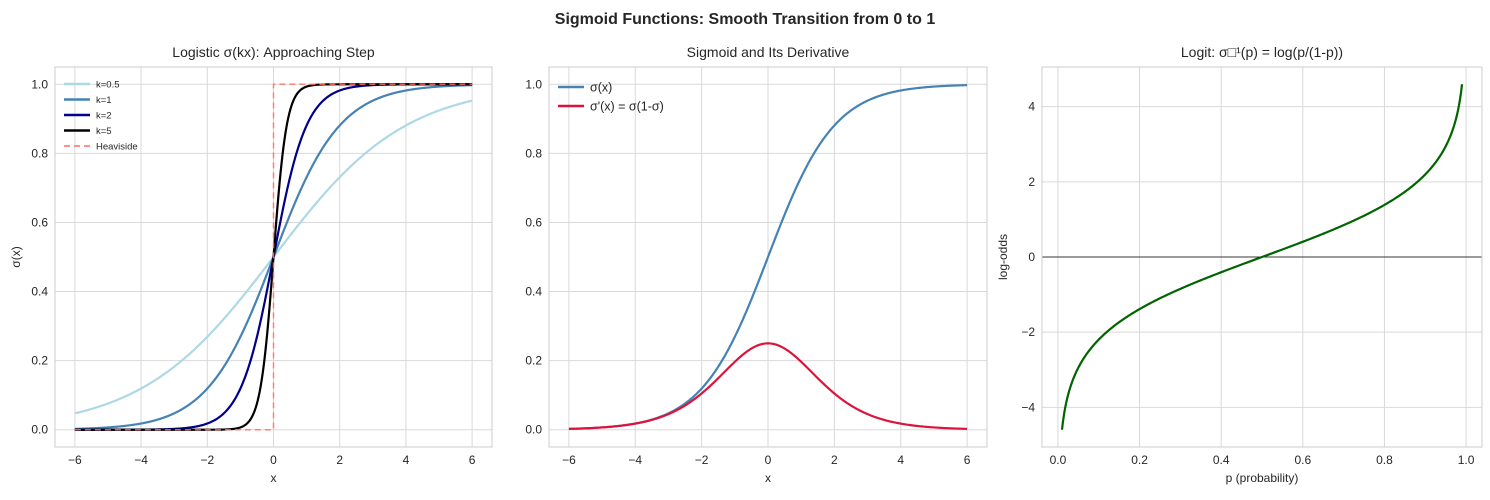  Describe the element at coordinates (611, 97) in the screenshot. I see `legend: σ(x) σ'(x) = σ(1-σ)` at that location.